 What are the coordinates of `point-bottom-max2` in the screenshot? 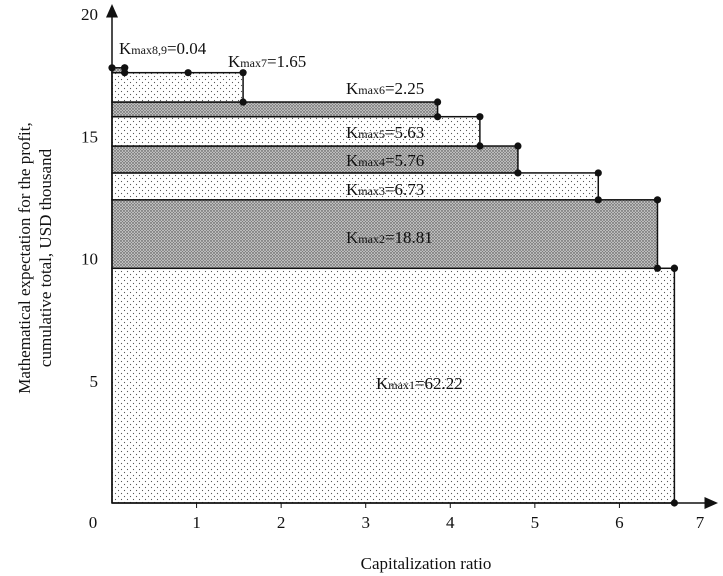 It's located at (657, 268).